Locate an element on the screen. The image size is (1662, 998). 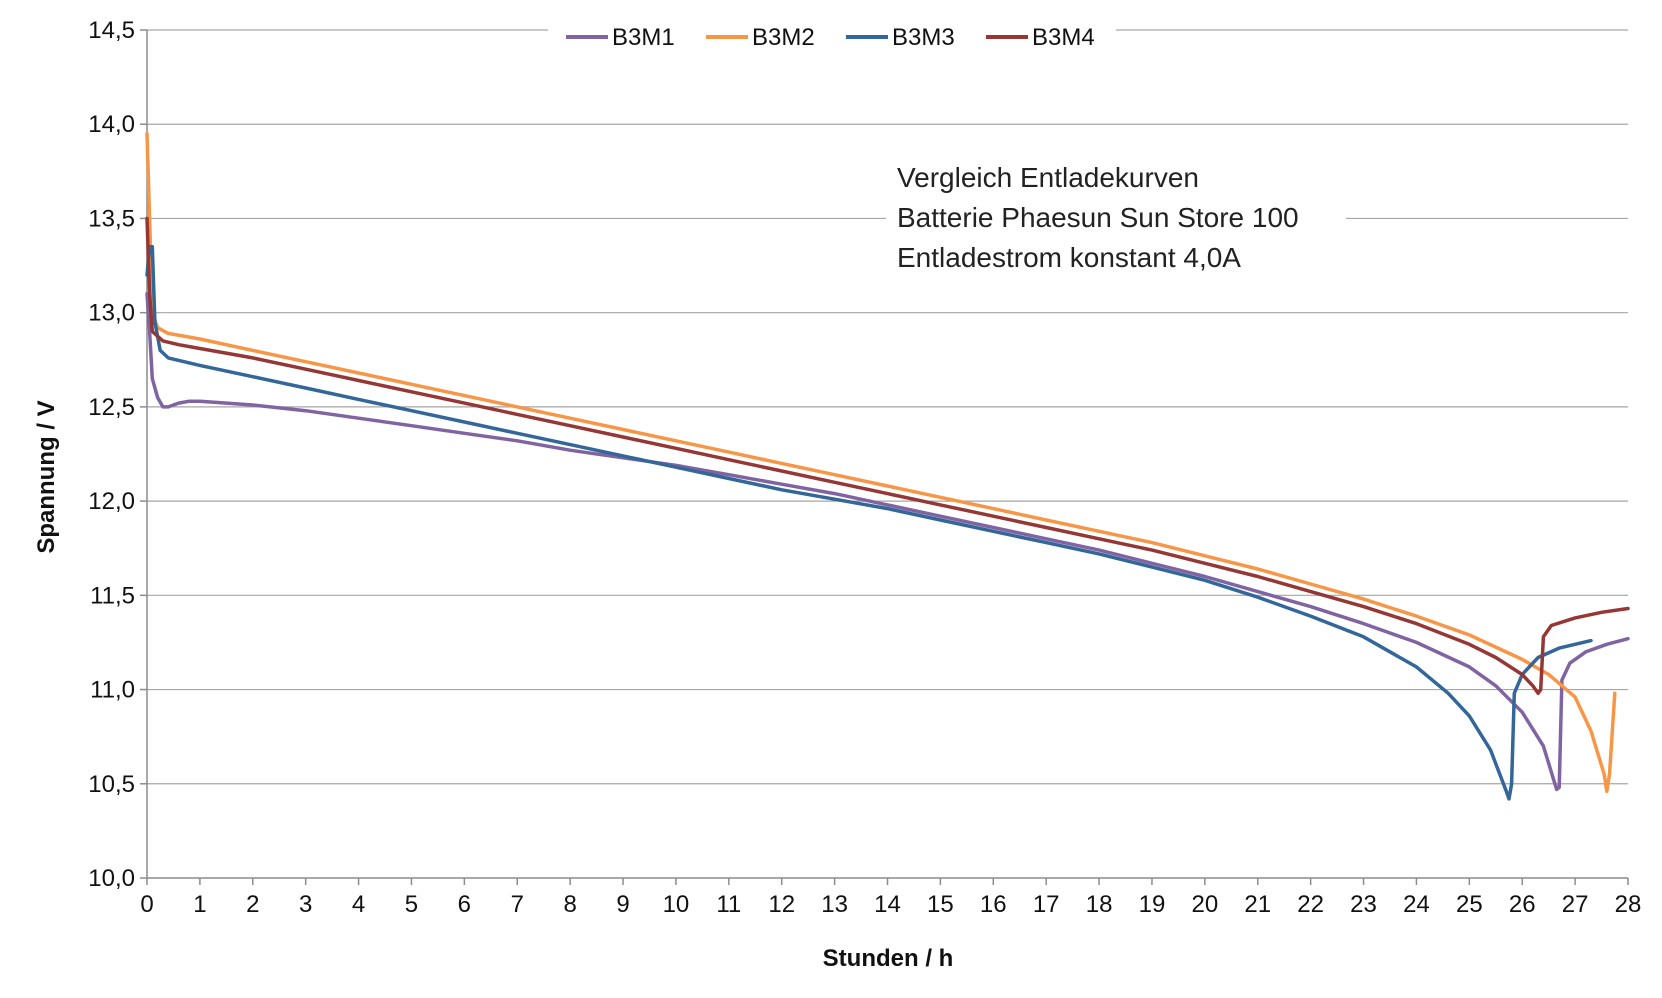
y-tick-label: 13,5 is located at coordinates (111, 218).